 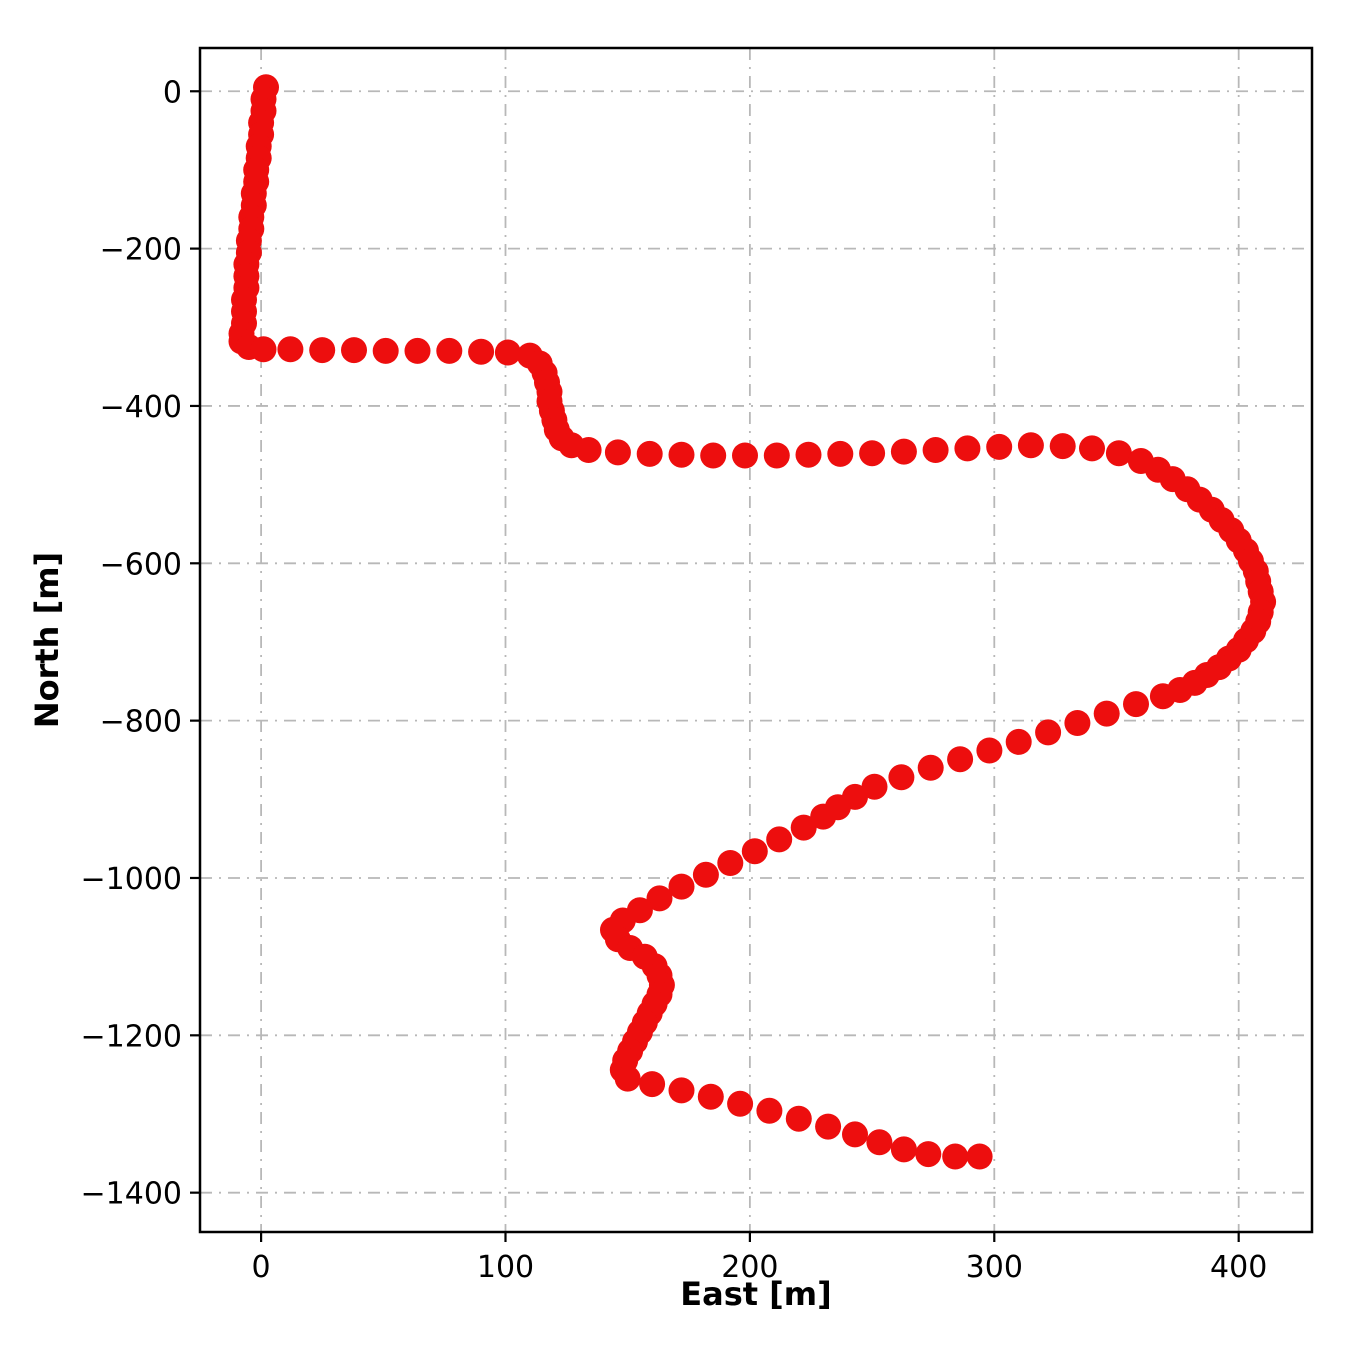 I want to click on x-tick-label: 0, so click(x=261, y=1267).